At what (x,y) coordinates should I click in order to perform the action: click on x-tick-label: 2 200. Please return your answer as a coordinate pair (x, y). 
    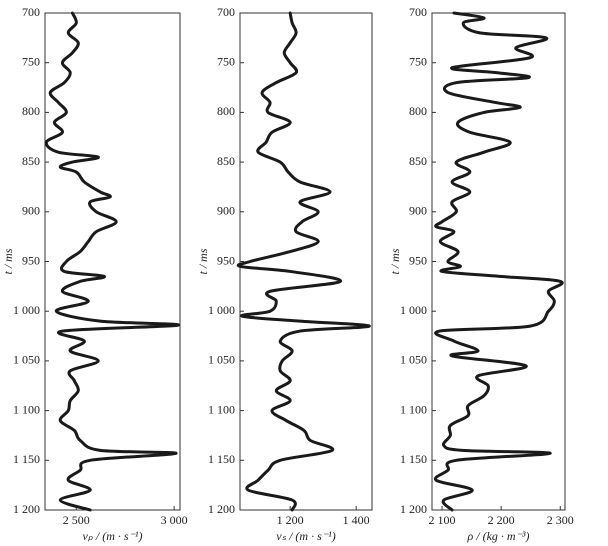
    Looking at the image, I should click on (501, 520).